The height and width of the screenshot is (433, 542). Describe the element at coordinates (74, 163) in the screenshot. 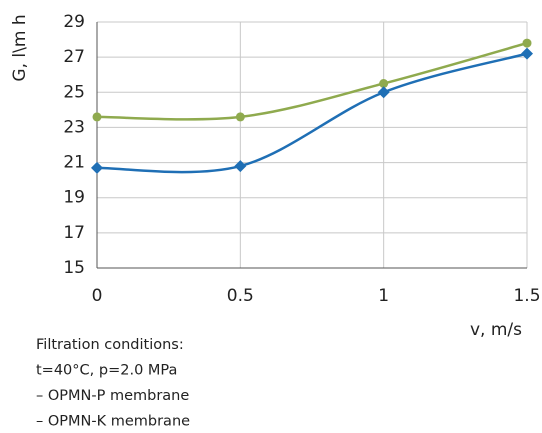

I see `y-tick-label: 21` at that location.